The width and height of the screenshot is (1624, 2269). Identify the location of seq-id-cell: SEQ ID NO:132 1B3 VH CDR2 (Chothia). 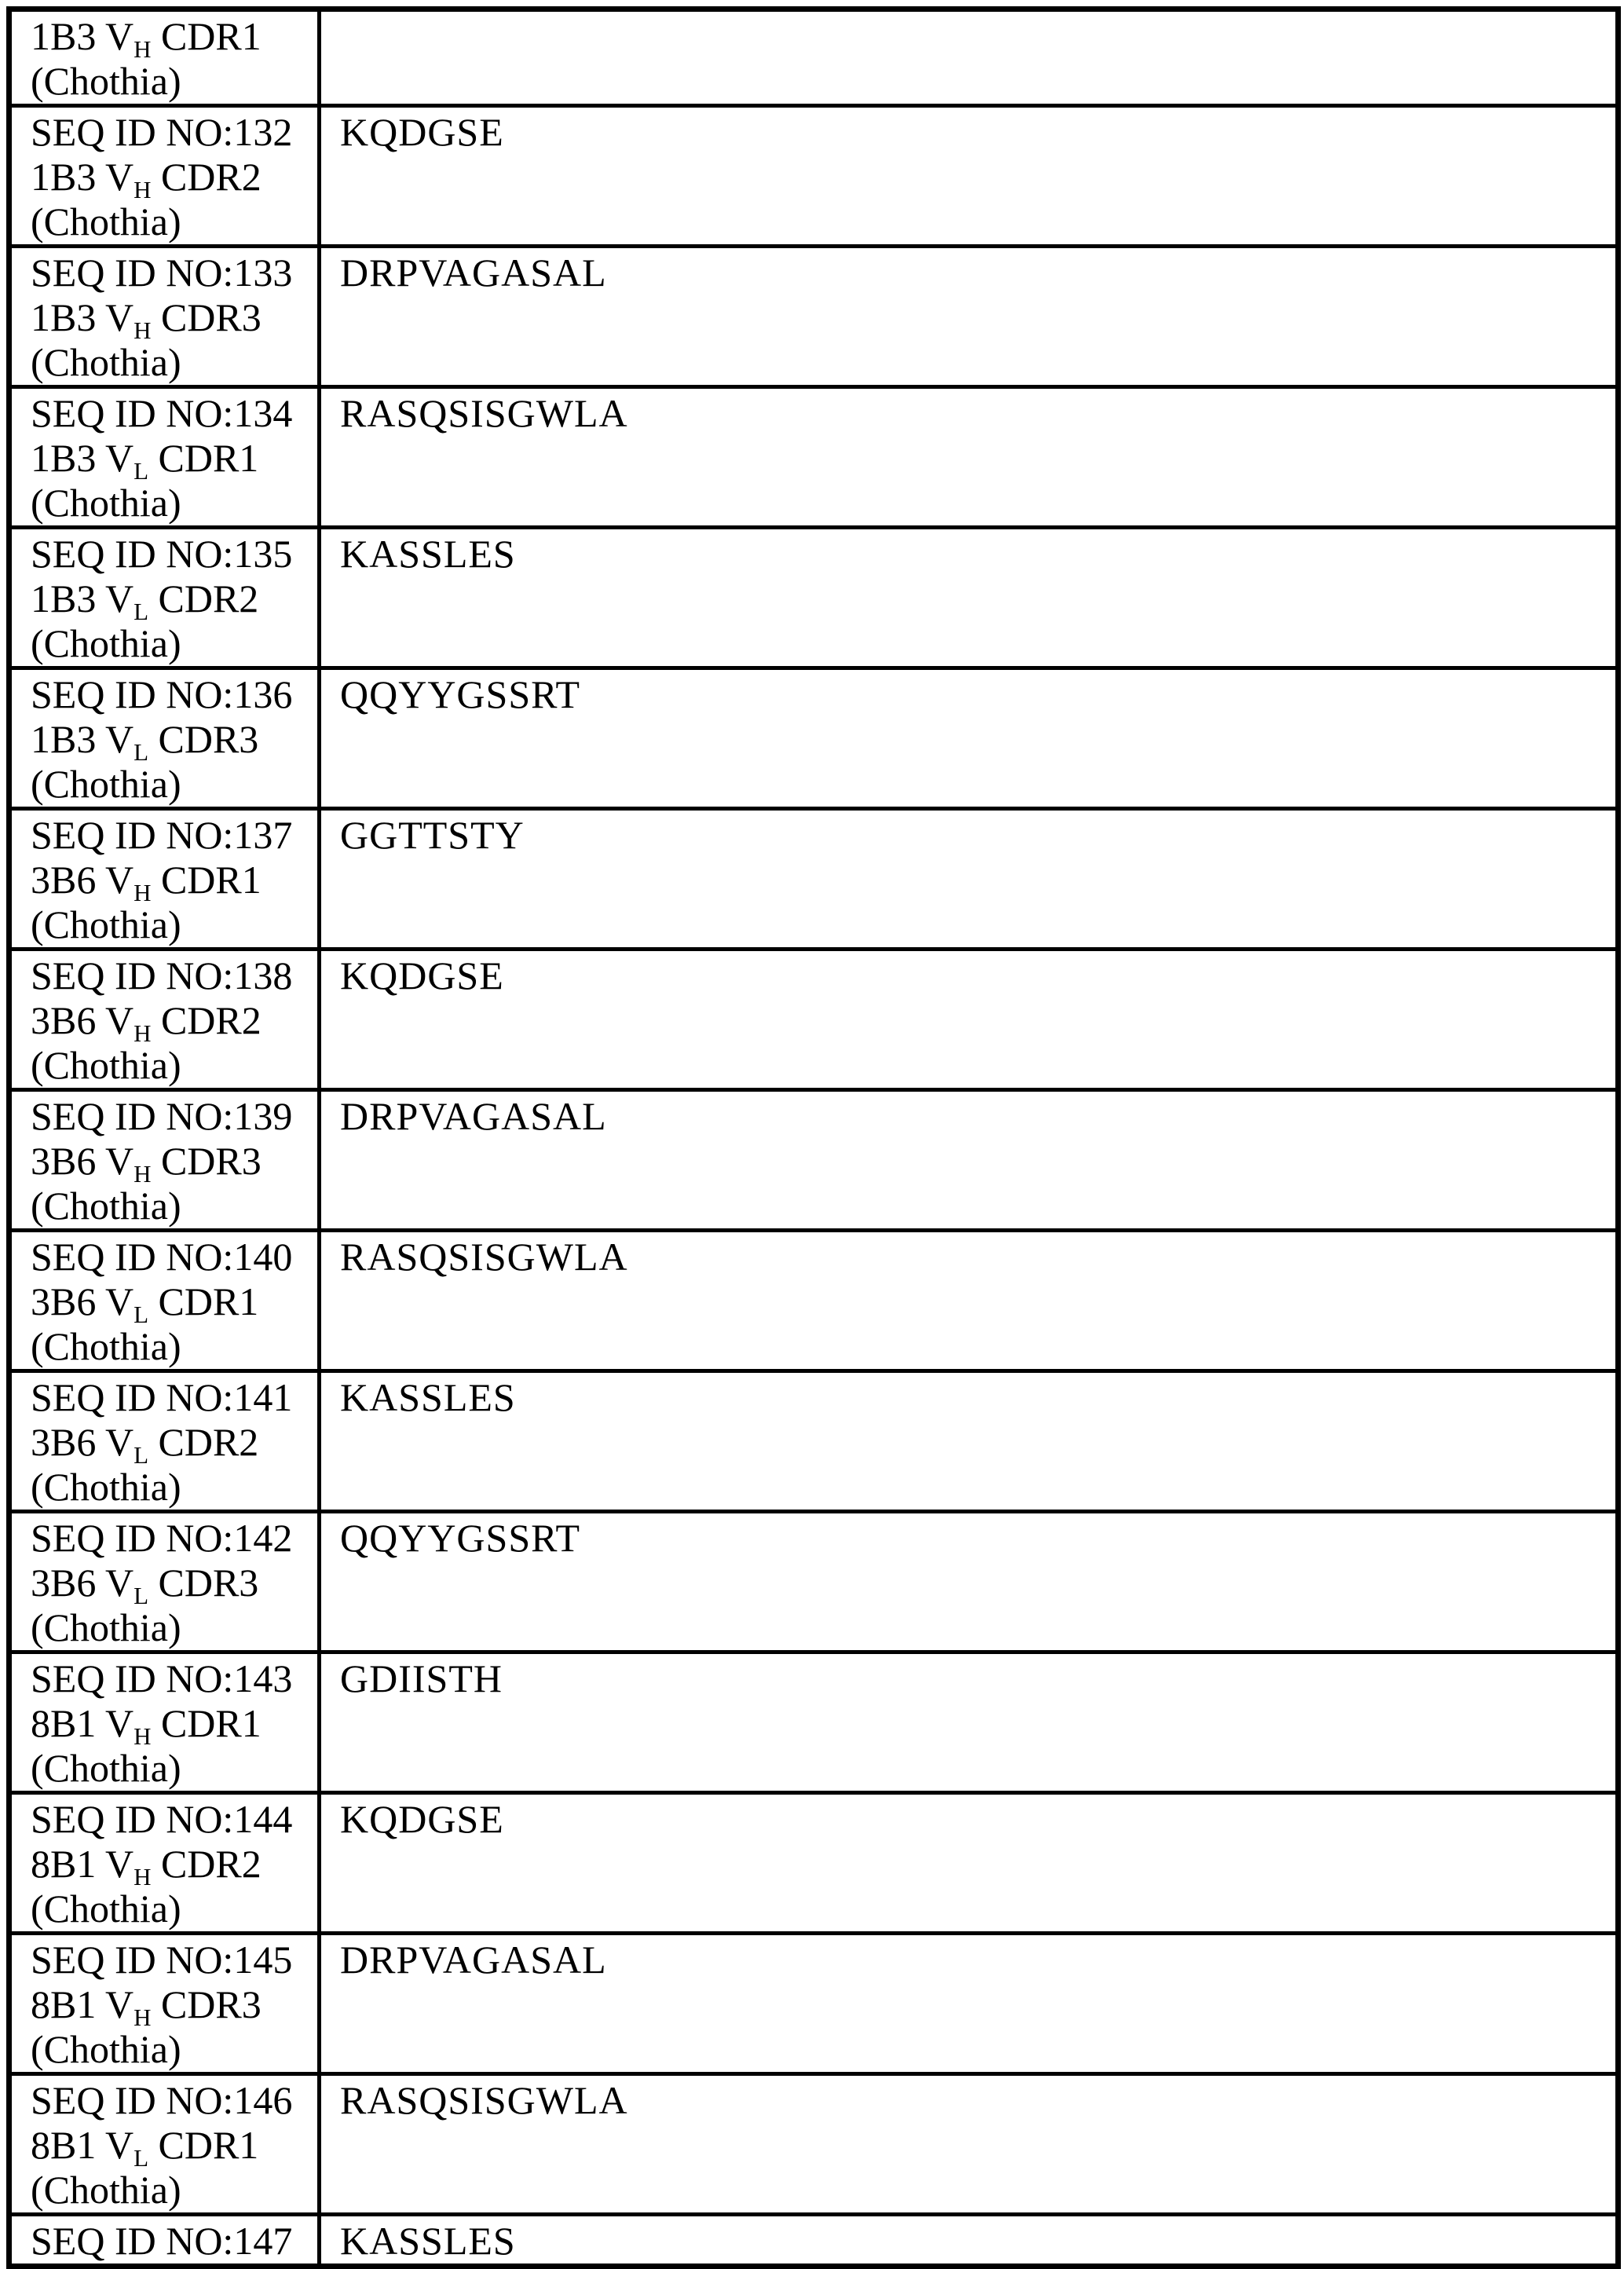
(164, 176).